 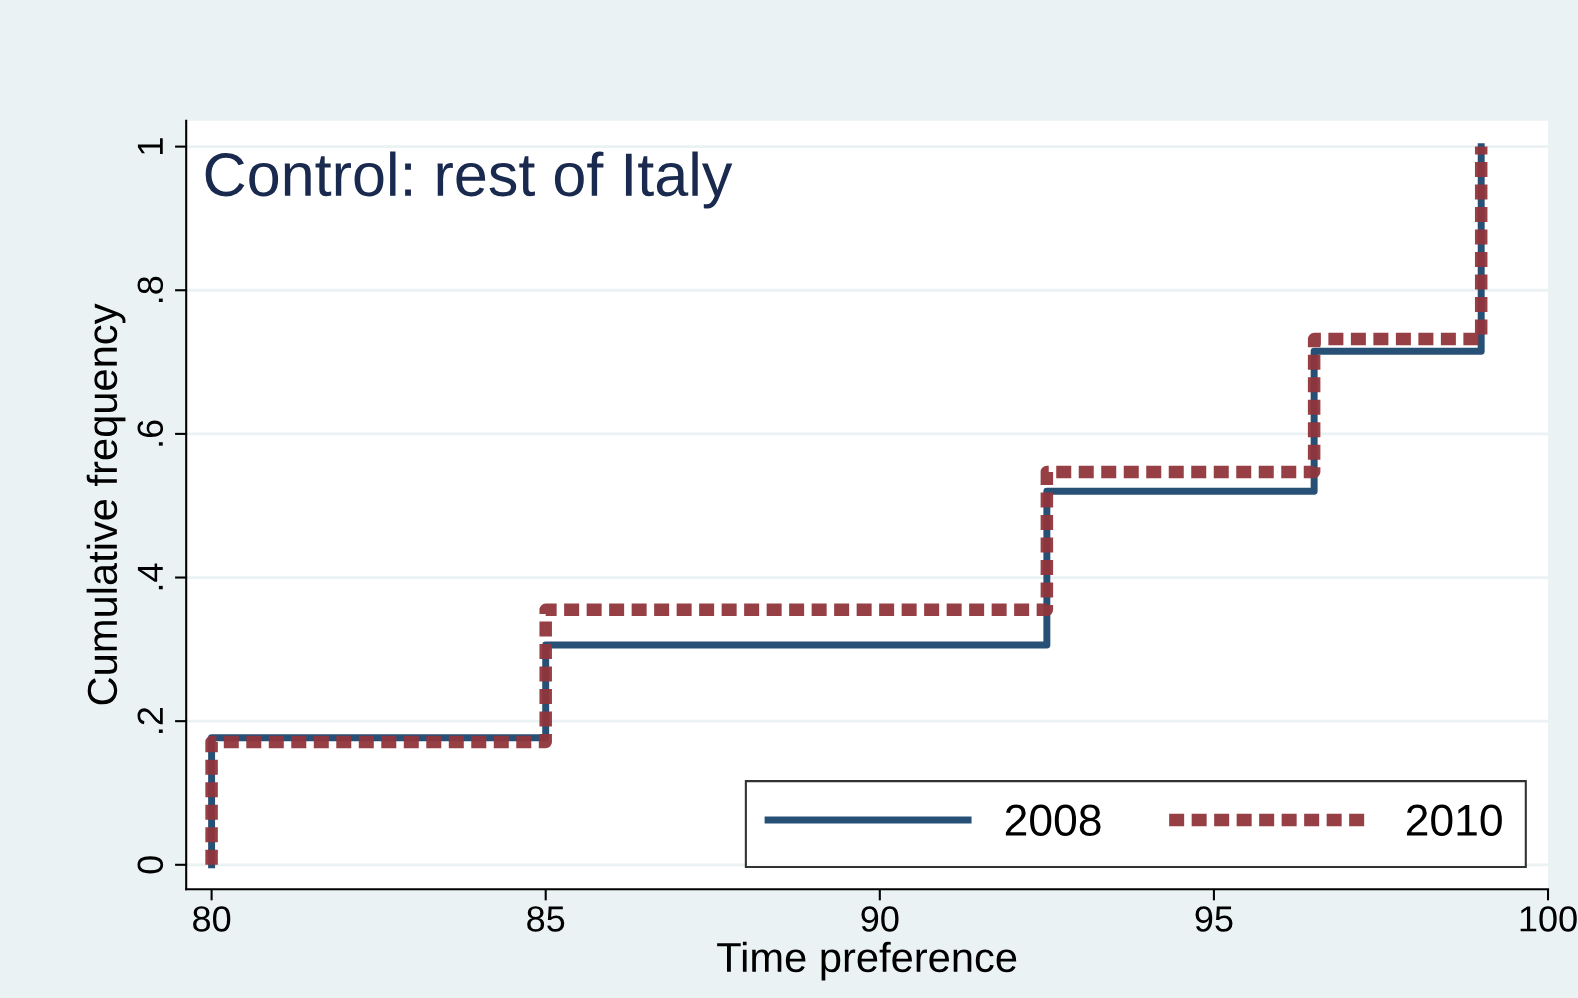 What do you see at coordinates (1214, 919) in the screenshot?
I see `x-tick-label: 95` at bounding box center [1214, 919].